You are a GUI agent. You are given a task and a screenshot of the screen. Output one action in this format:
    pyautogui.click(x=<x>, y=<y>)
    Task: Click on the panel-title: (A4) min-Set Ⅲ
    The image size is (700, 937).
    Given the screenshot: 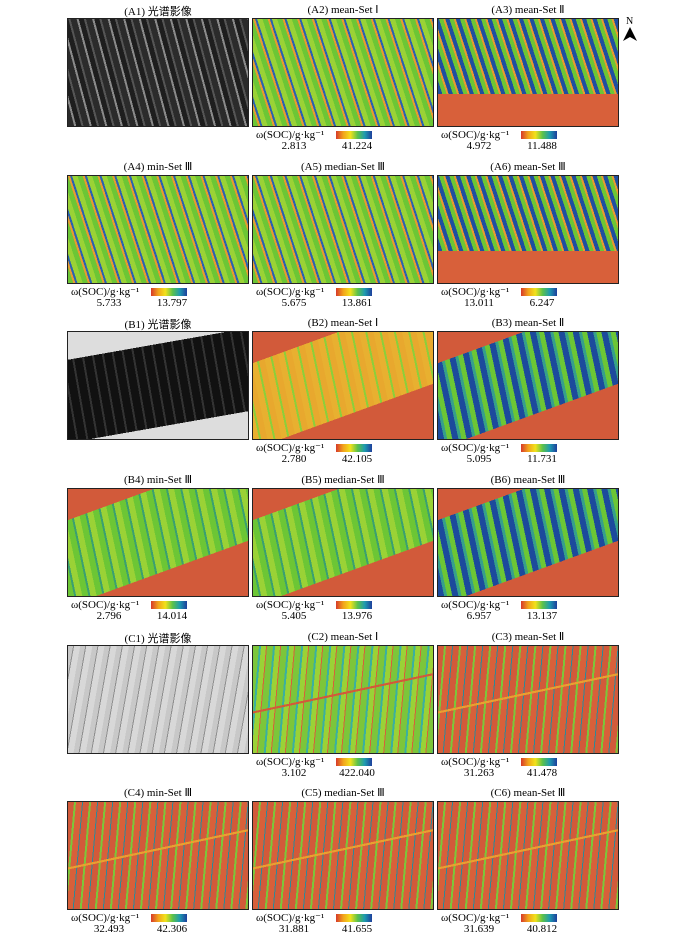 What is the action you would take?
    pyautogui.click(x=158, y=167)
    